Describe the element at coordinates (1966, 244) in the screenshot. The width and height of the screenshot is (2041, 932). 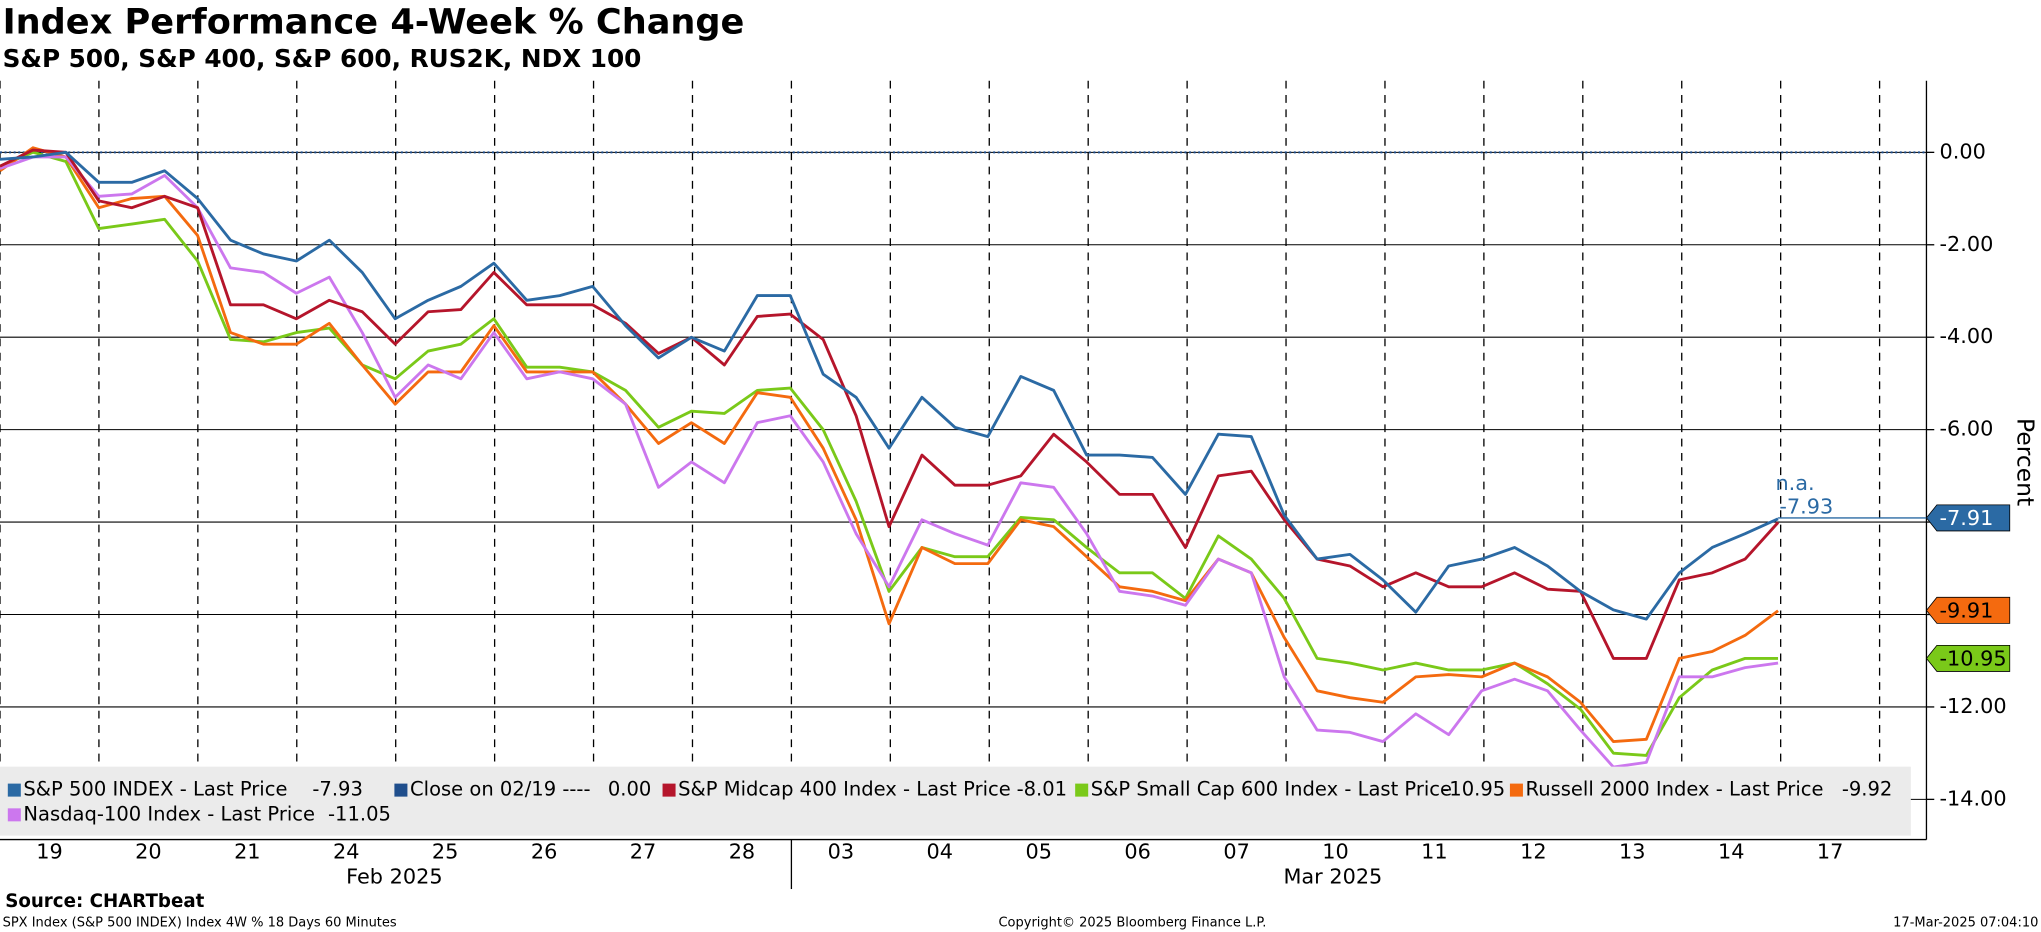
I see `y-tick-label: -2.00` at that location.